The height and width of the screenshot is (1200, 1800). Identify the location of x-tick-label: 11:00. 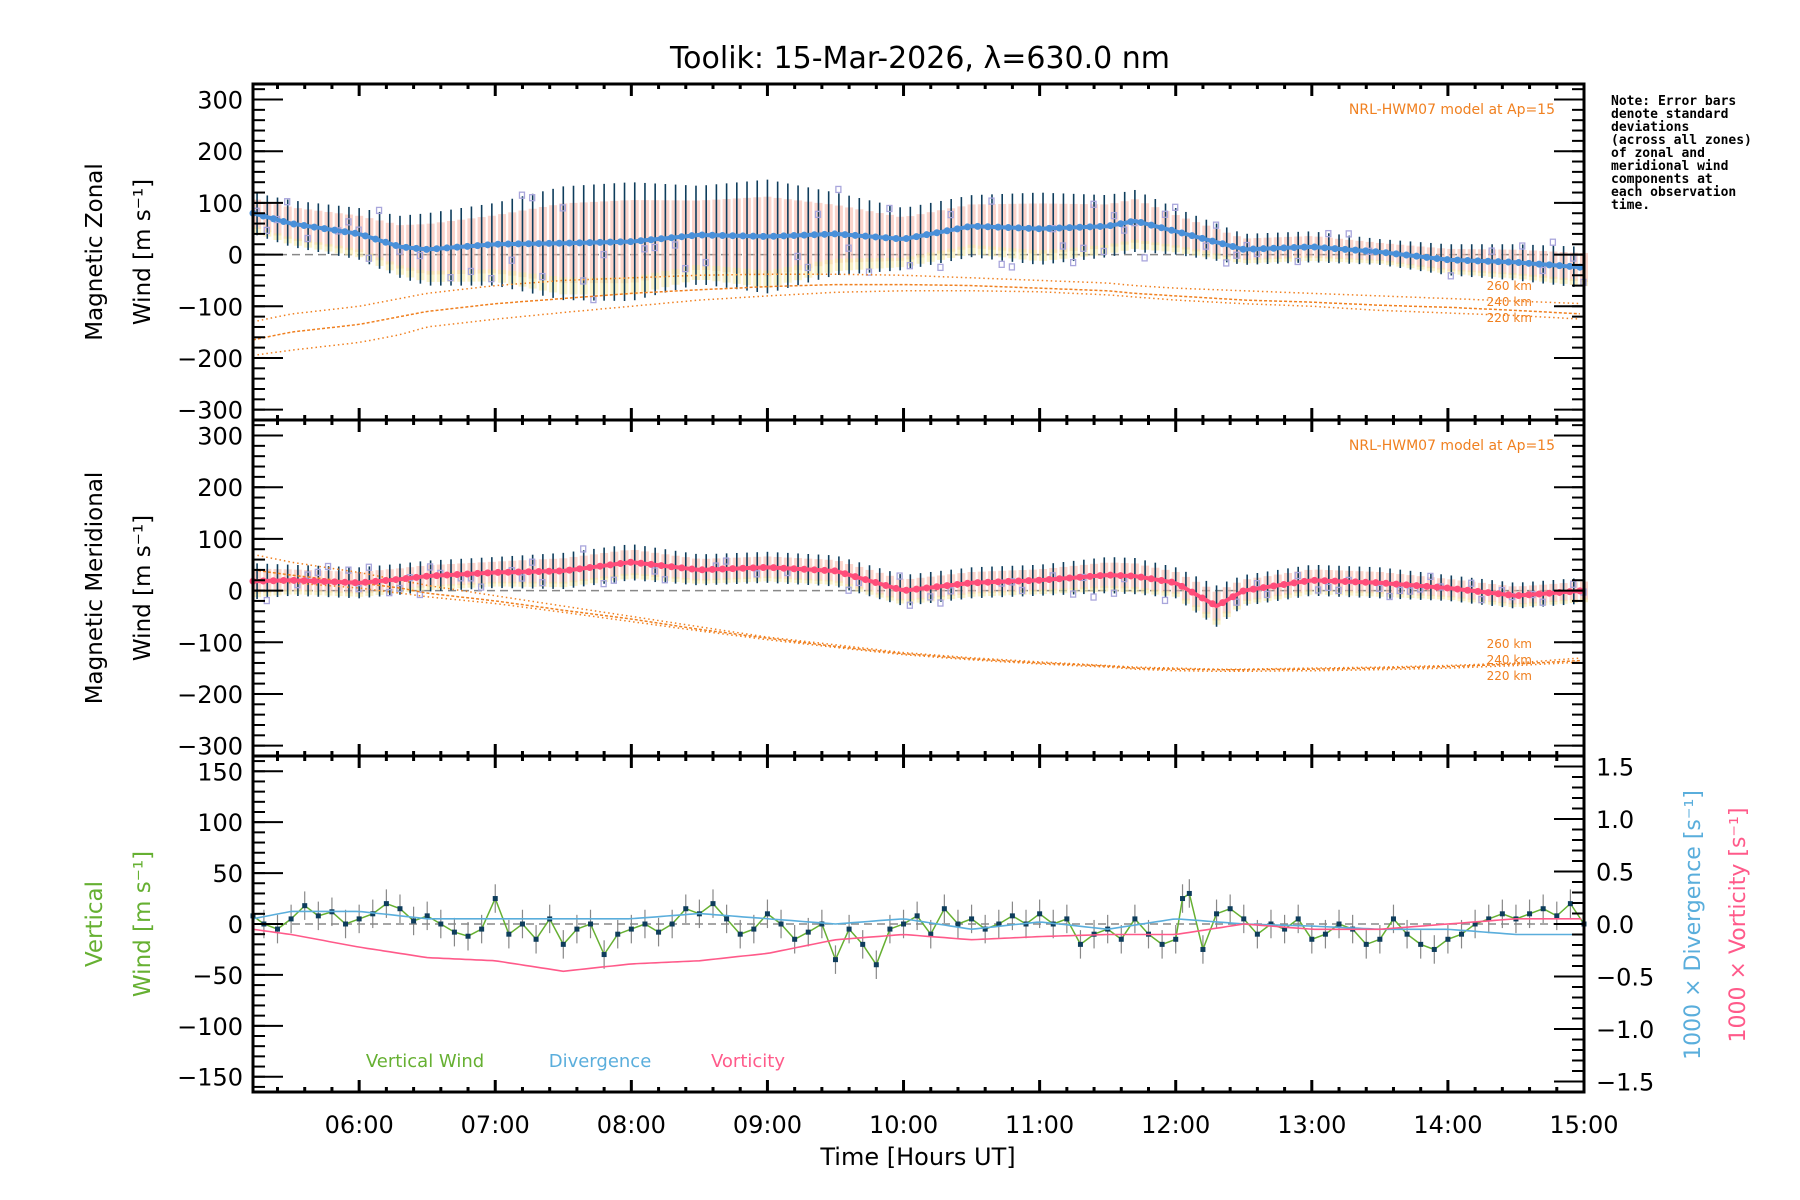
(1039, 1125).